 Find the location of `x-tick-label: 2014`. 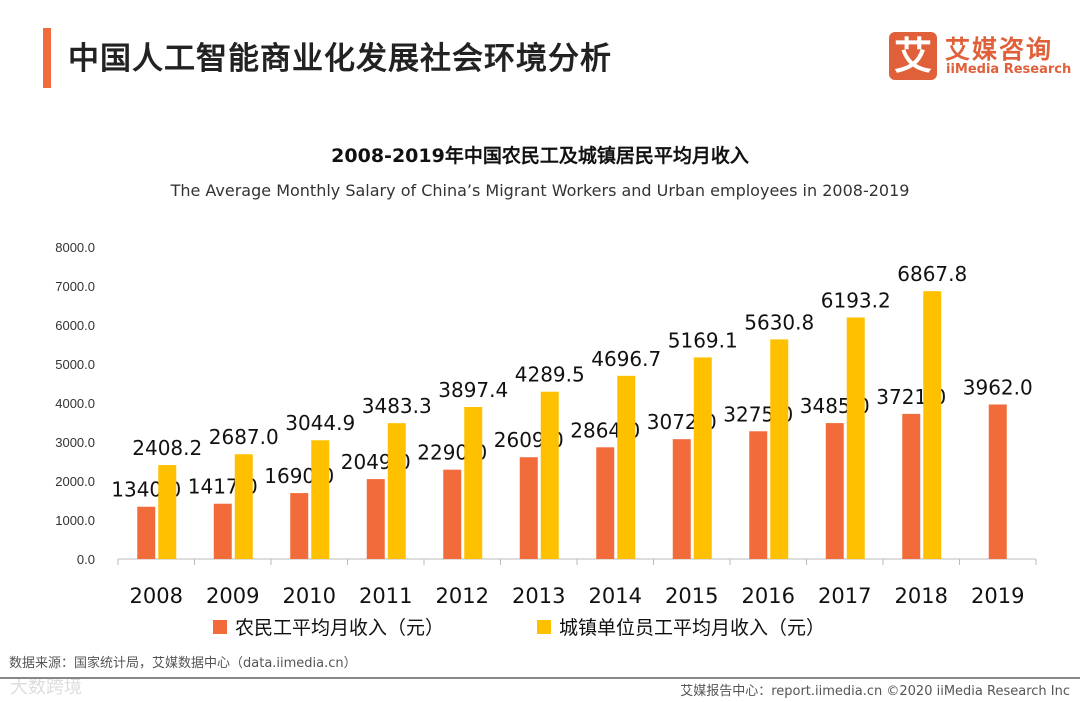

x-tick-label: 2014 is located at coordinates (615, 596).